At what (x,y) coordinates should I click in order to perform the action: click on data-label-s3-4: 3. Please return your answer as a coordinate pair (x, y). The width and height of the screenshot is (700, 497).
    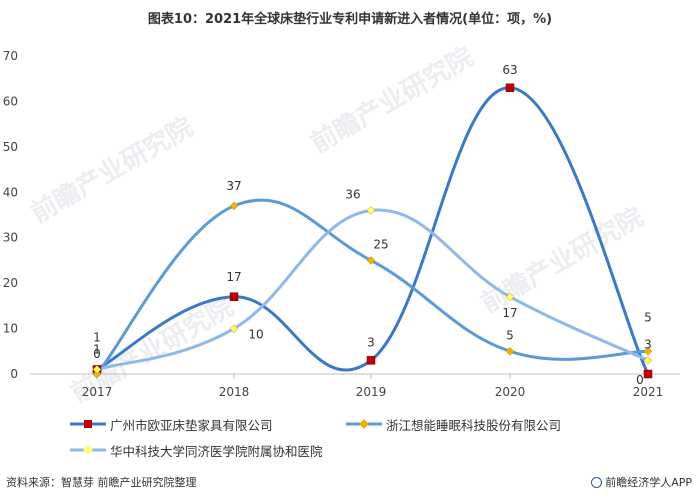
    Looking at the image, I should click on (648, 344).